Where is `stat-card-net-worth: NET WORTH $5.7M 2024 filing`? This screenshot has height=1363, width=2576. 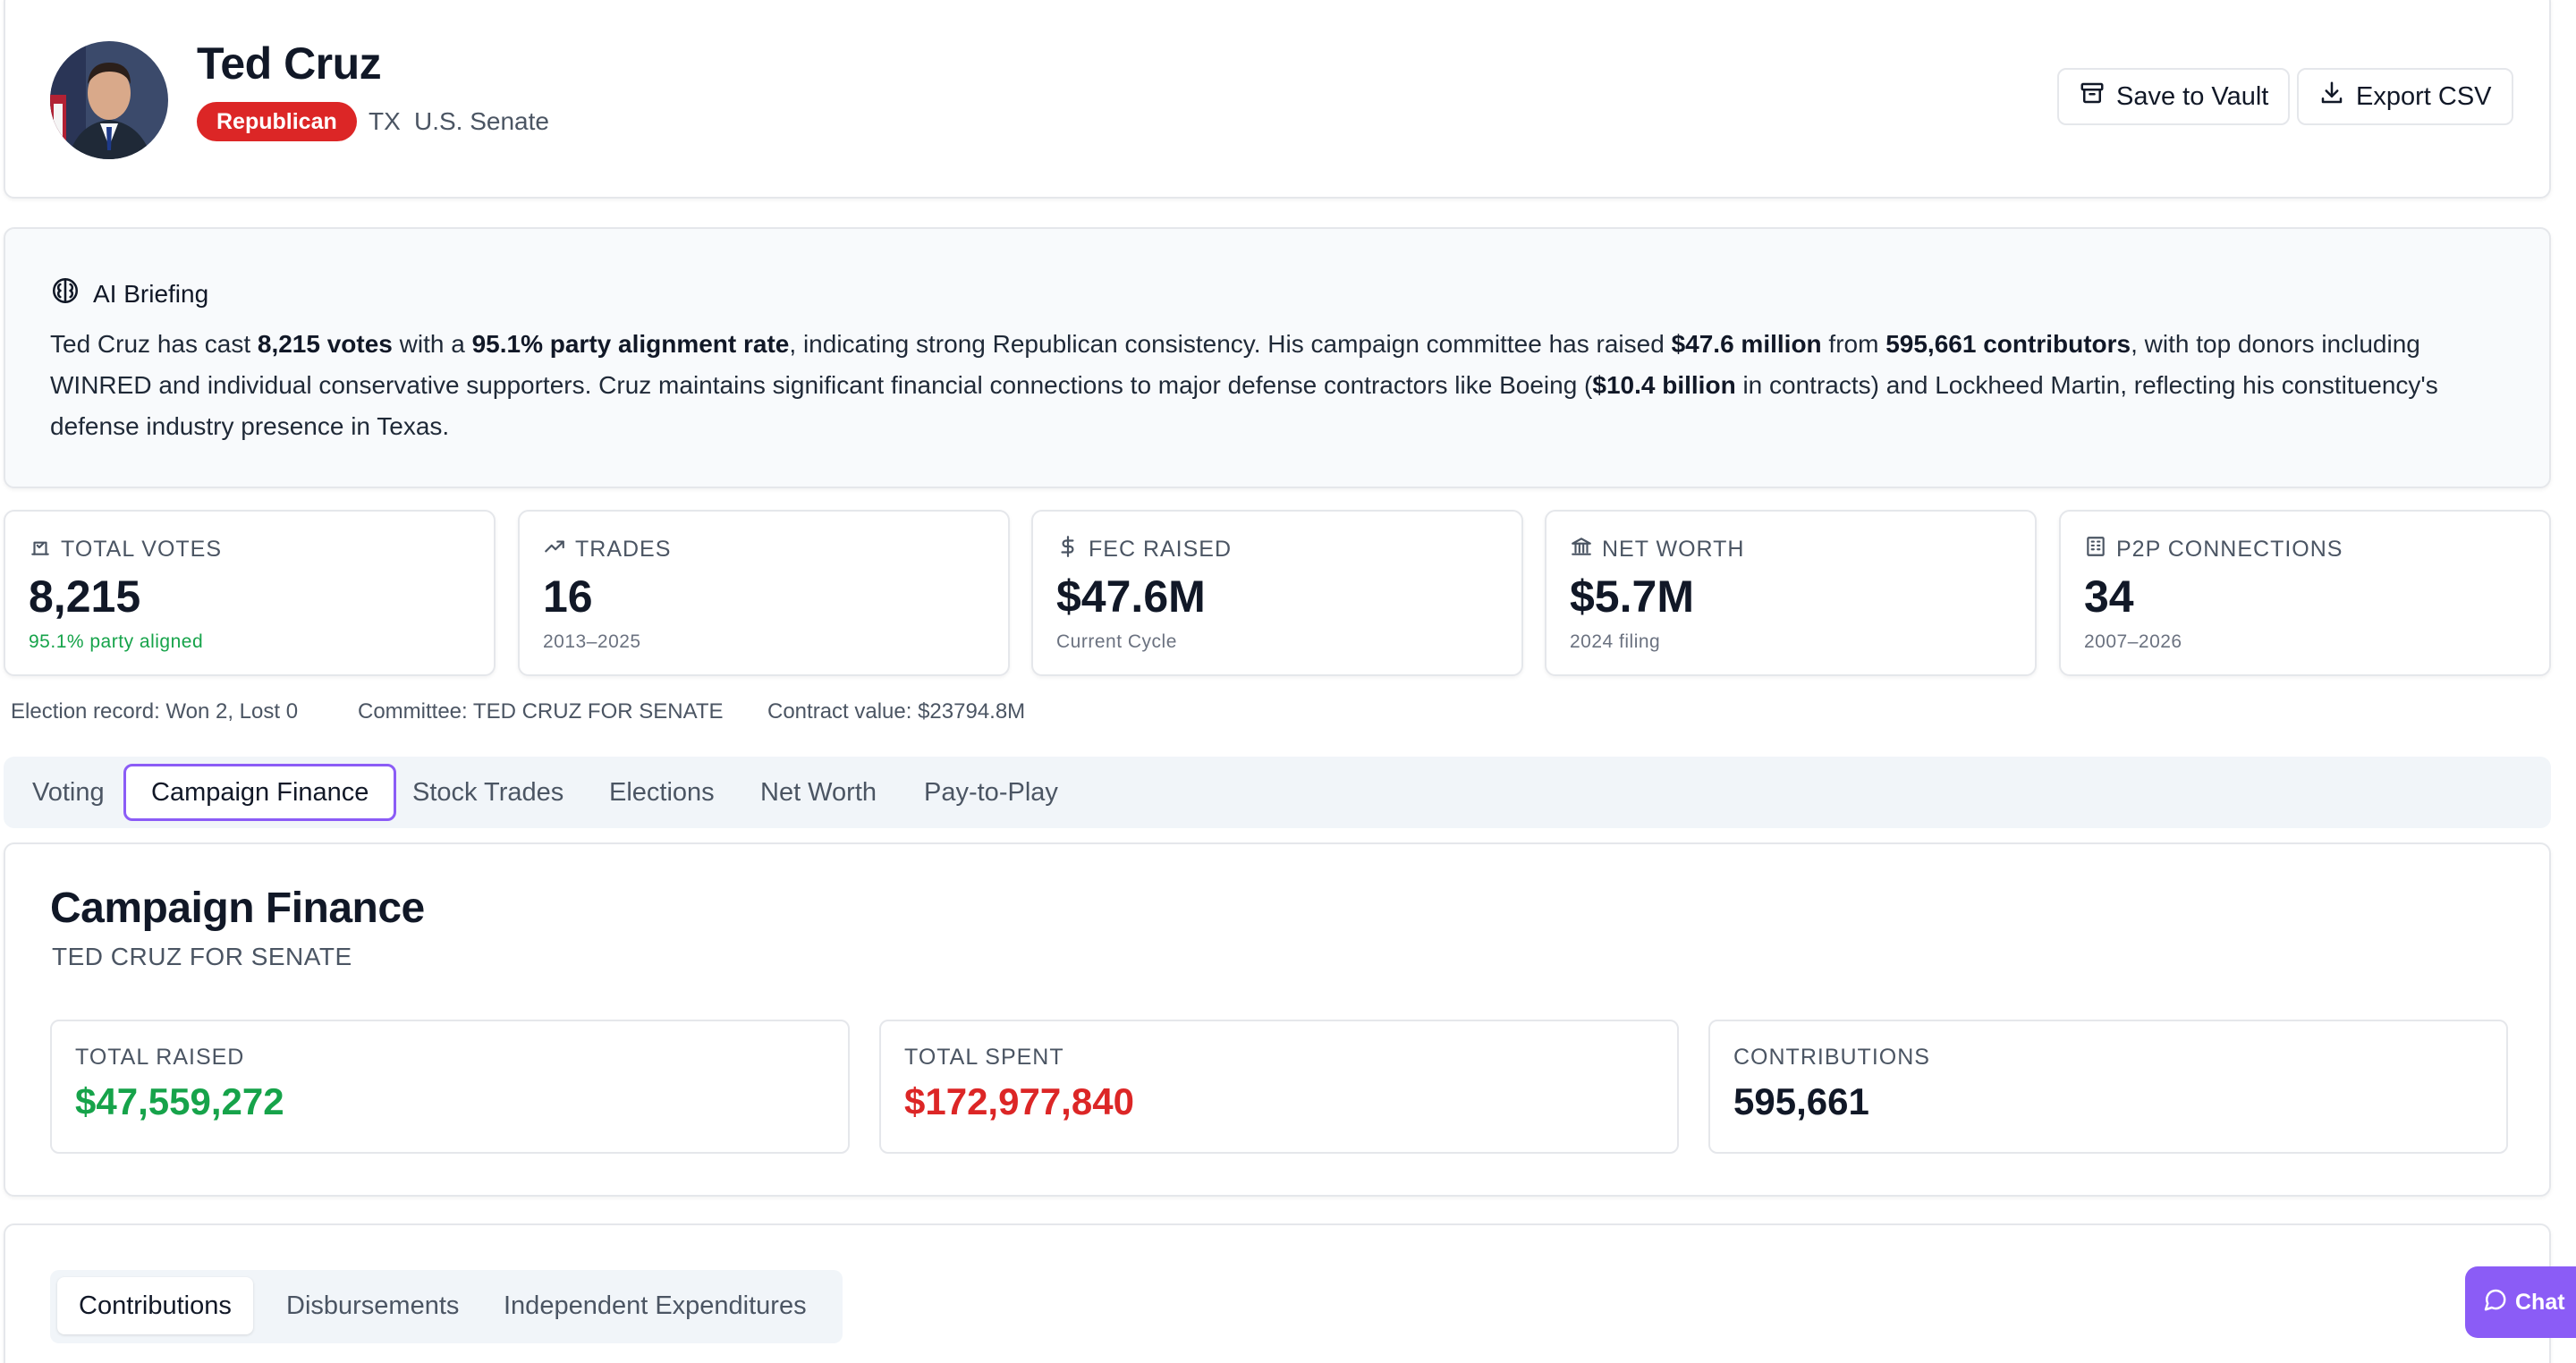 stat-card-net-worth: NET WORTH $5.7M 2024 filing is located at coordinates (1791, 593).